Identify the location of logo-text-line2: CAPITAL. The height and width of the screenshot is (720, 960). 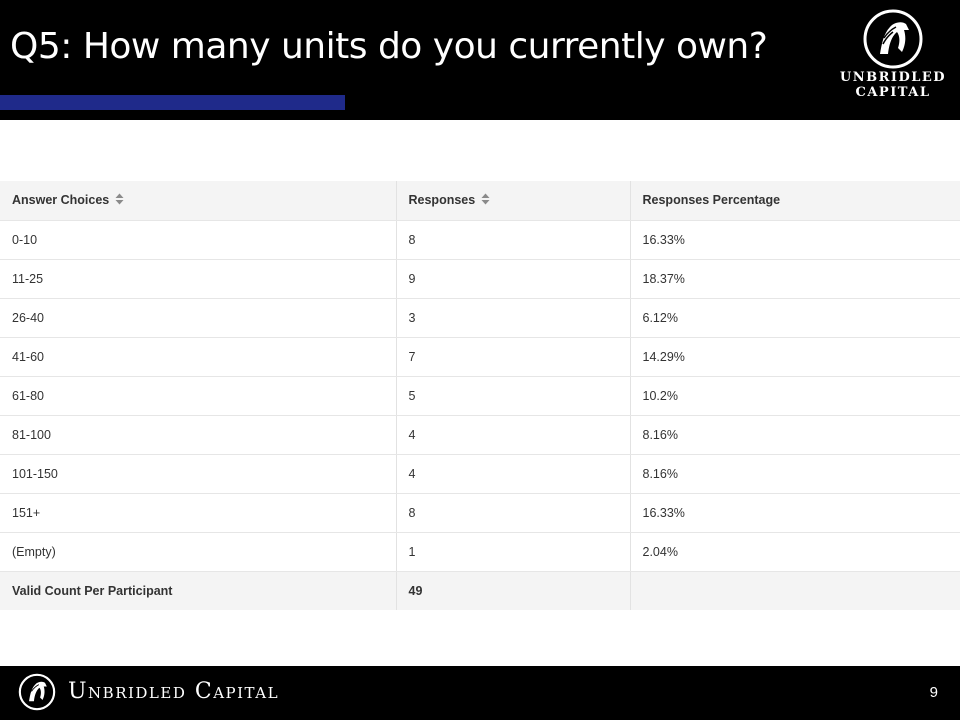
(893, 92).